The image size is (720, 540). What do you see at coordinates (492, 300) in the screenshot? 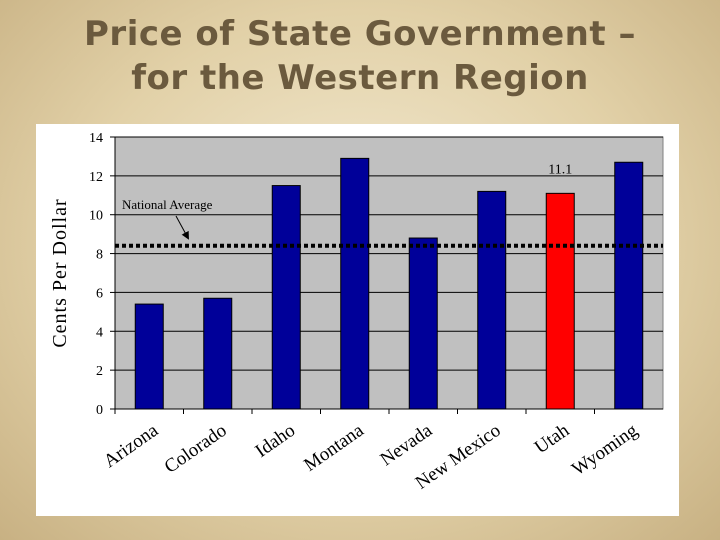
I see `bar-new-mexico` at bounding box center [492, 300].